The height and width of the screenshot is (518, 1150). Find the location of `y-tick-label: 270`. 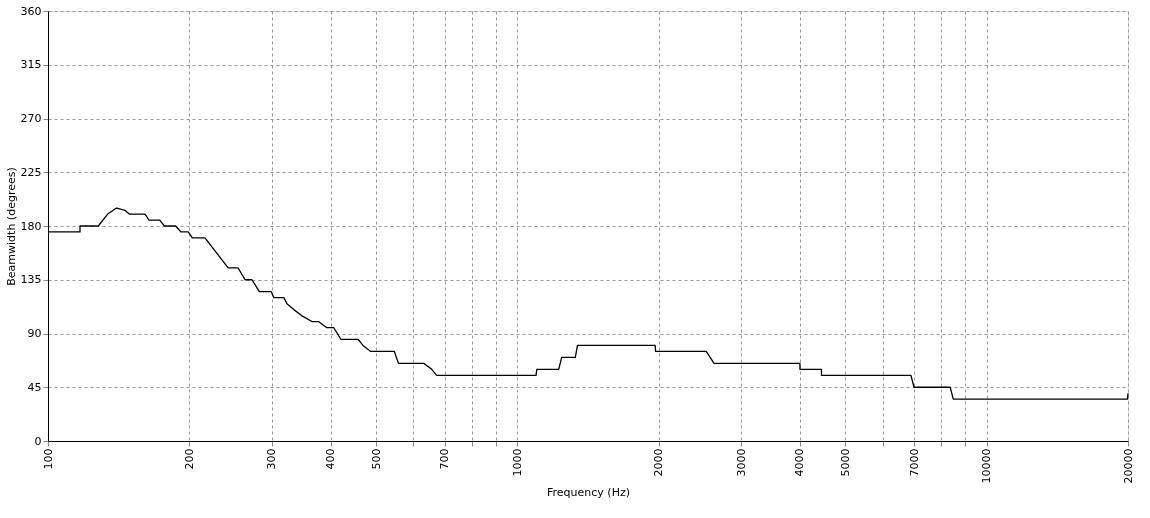

y-tick-label: 270 is located at coordinates (31, 118).